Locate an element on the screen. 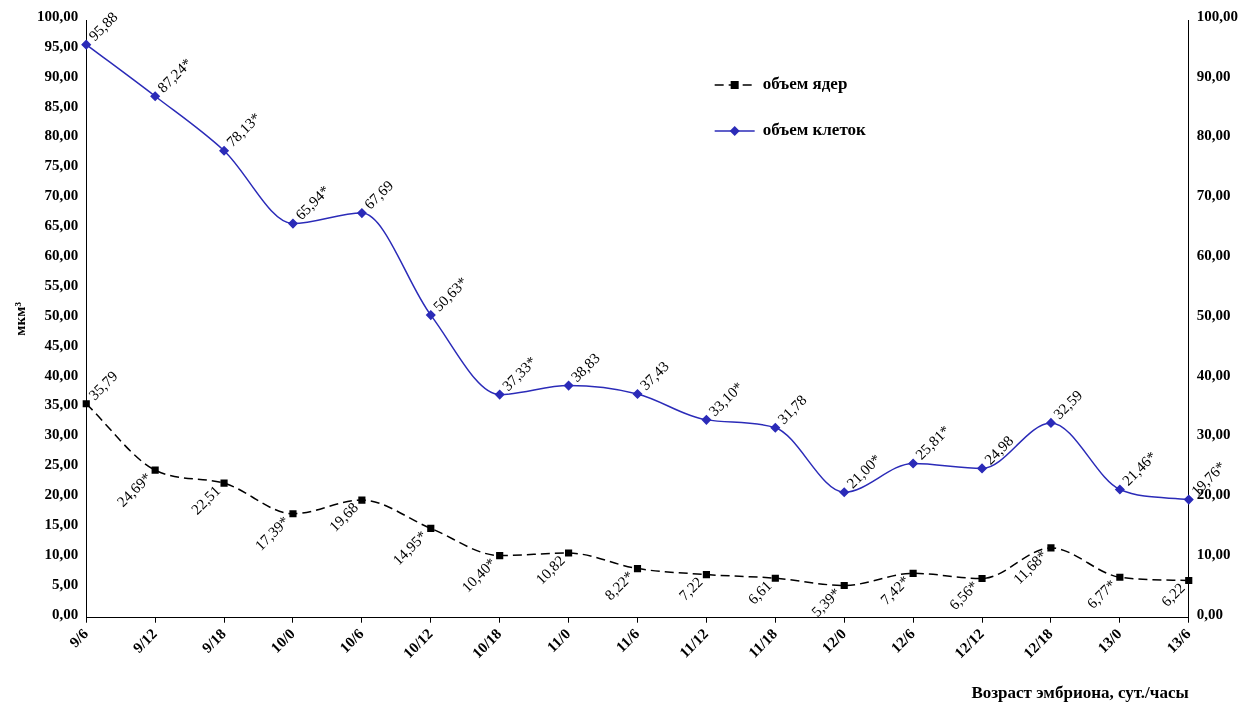 This screenshot has width=1251, height=713. y2-tick-label: 10,00 is located at coordinates (1213, 553).